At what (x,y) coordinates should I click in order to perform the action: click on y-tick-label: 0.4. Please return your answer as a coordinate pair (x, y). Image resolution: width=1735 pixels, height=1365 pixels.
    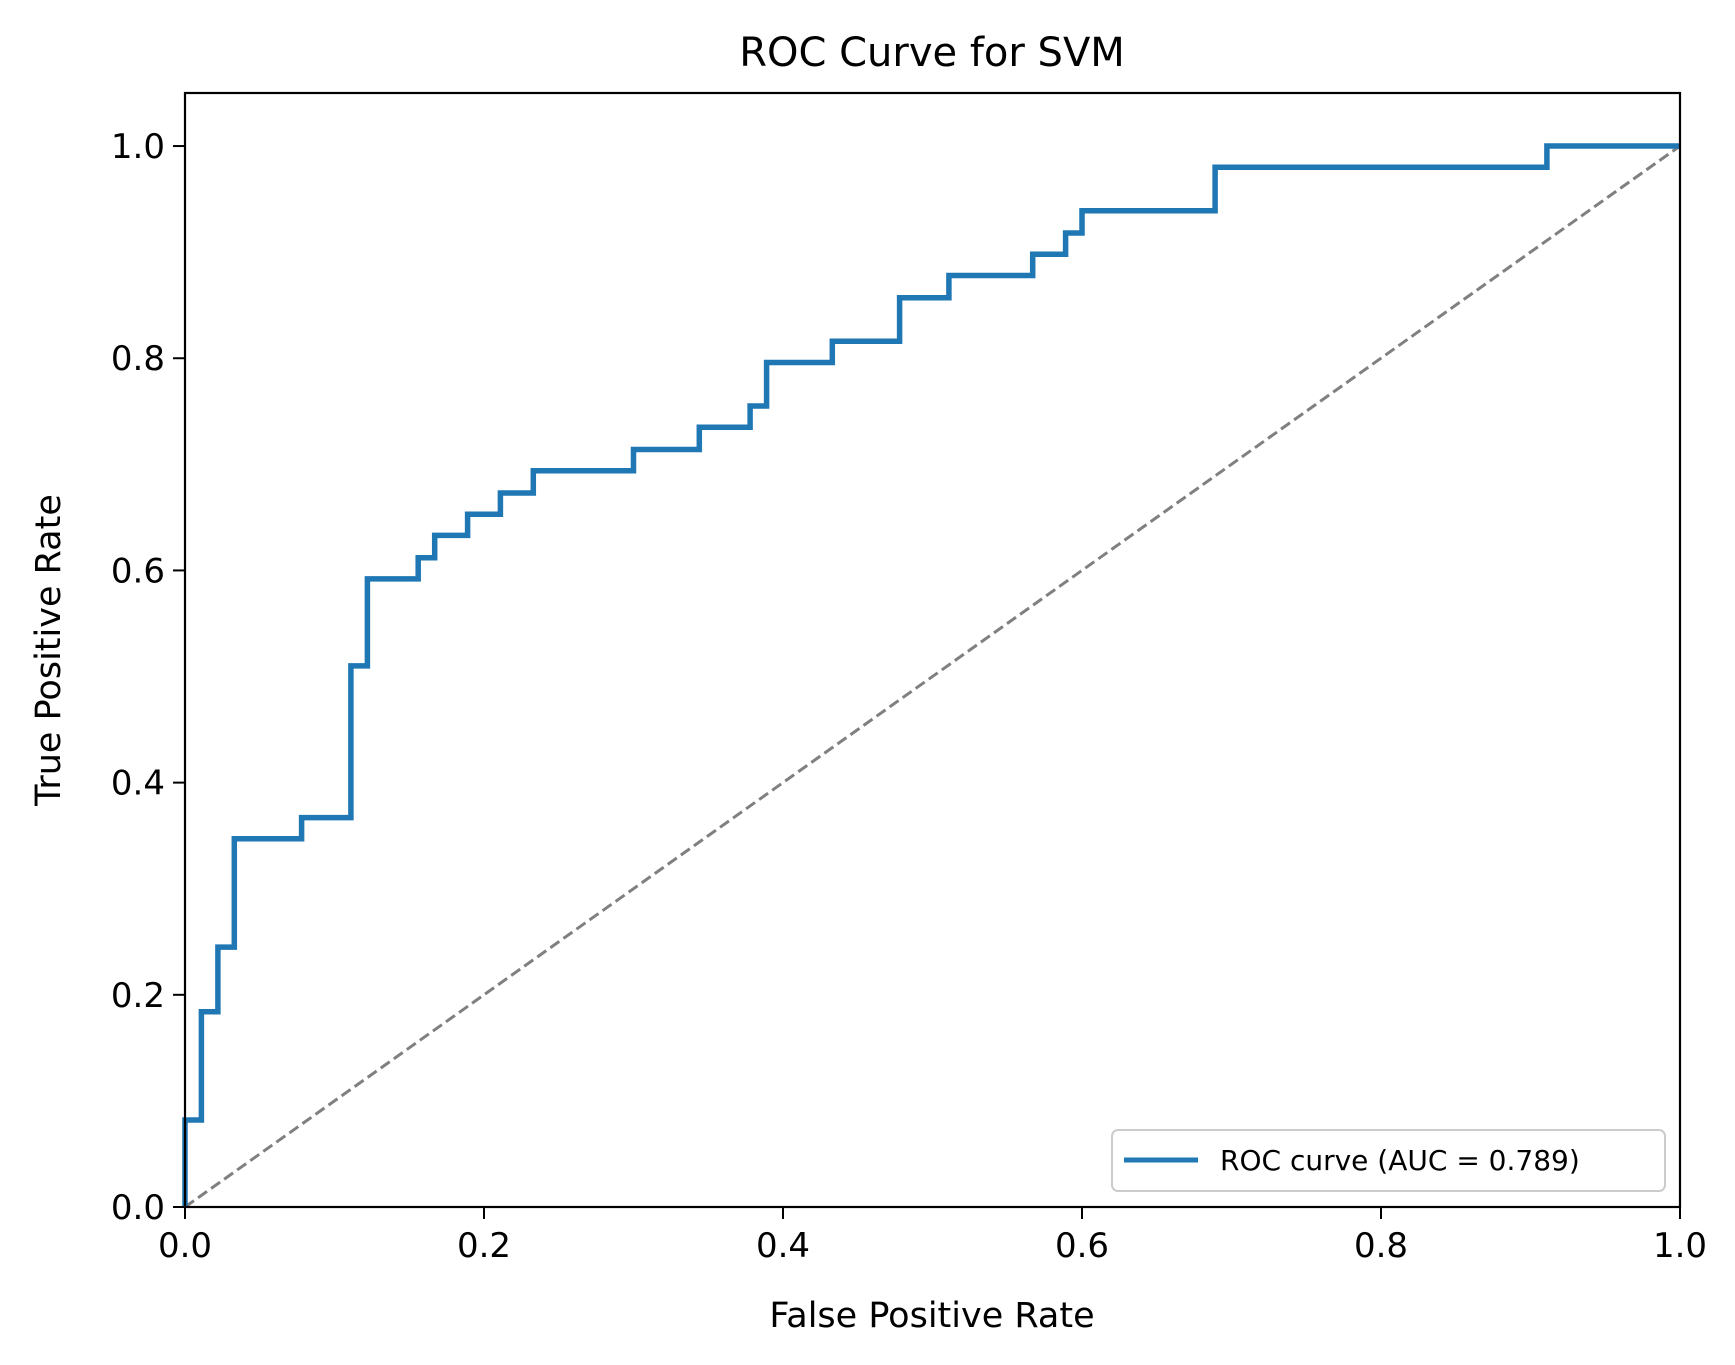
    Looking at the image, I should click on (138, 784).